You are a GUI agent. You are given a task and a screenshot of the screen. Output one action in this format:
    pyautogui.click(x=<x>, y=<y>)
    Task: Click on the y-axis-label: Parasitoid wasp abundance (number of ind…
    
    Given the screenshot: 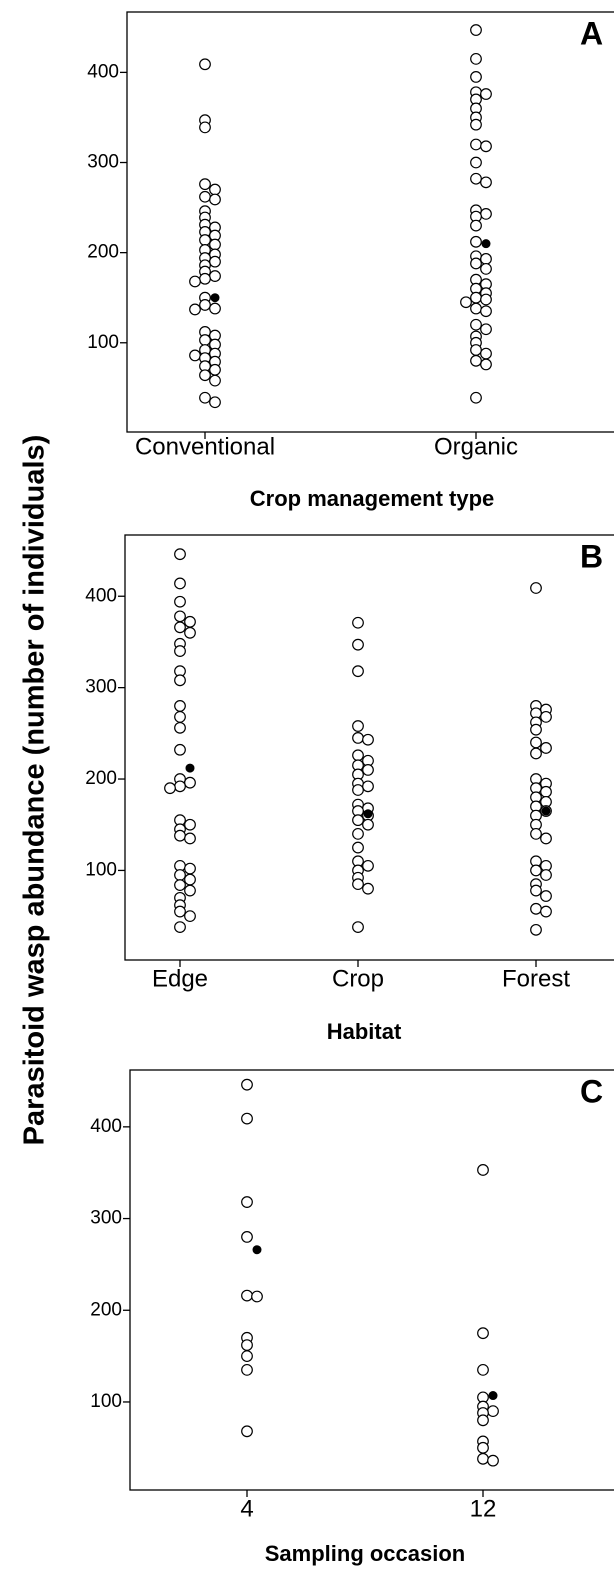 What is the action you would take?
    pyautogui.click(x=35, y=790)
    